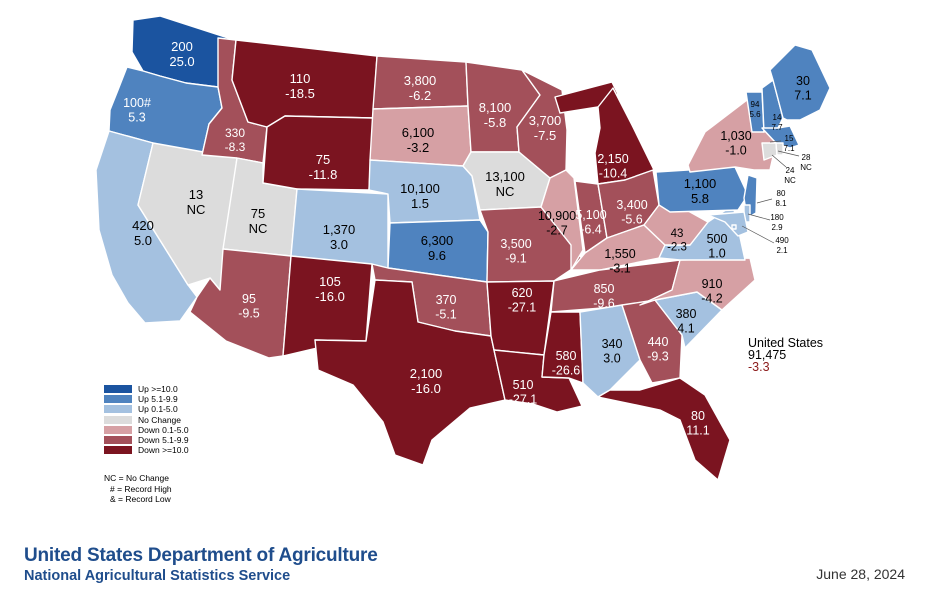 The image size is (927, 595). Describe the element at coordinates (515, 244) in the screenshot. I see `state-missouri-value: 3,500` at that location.